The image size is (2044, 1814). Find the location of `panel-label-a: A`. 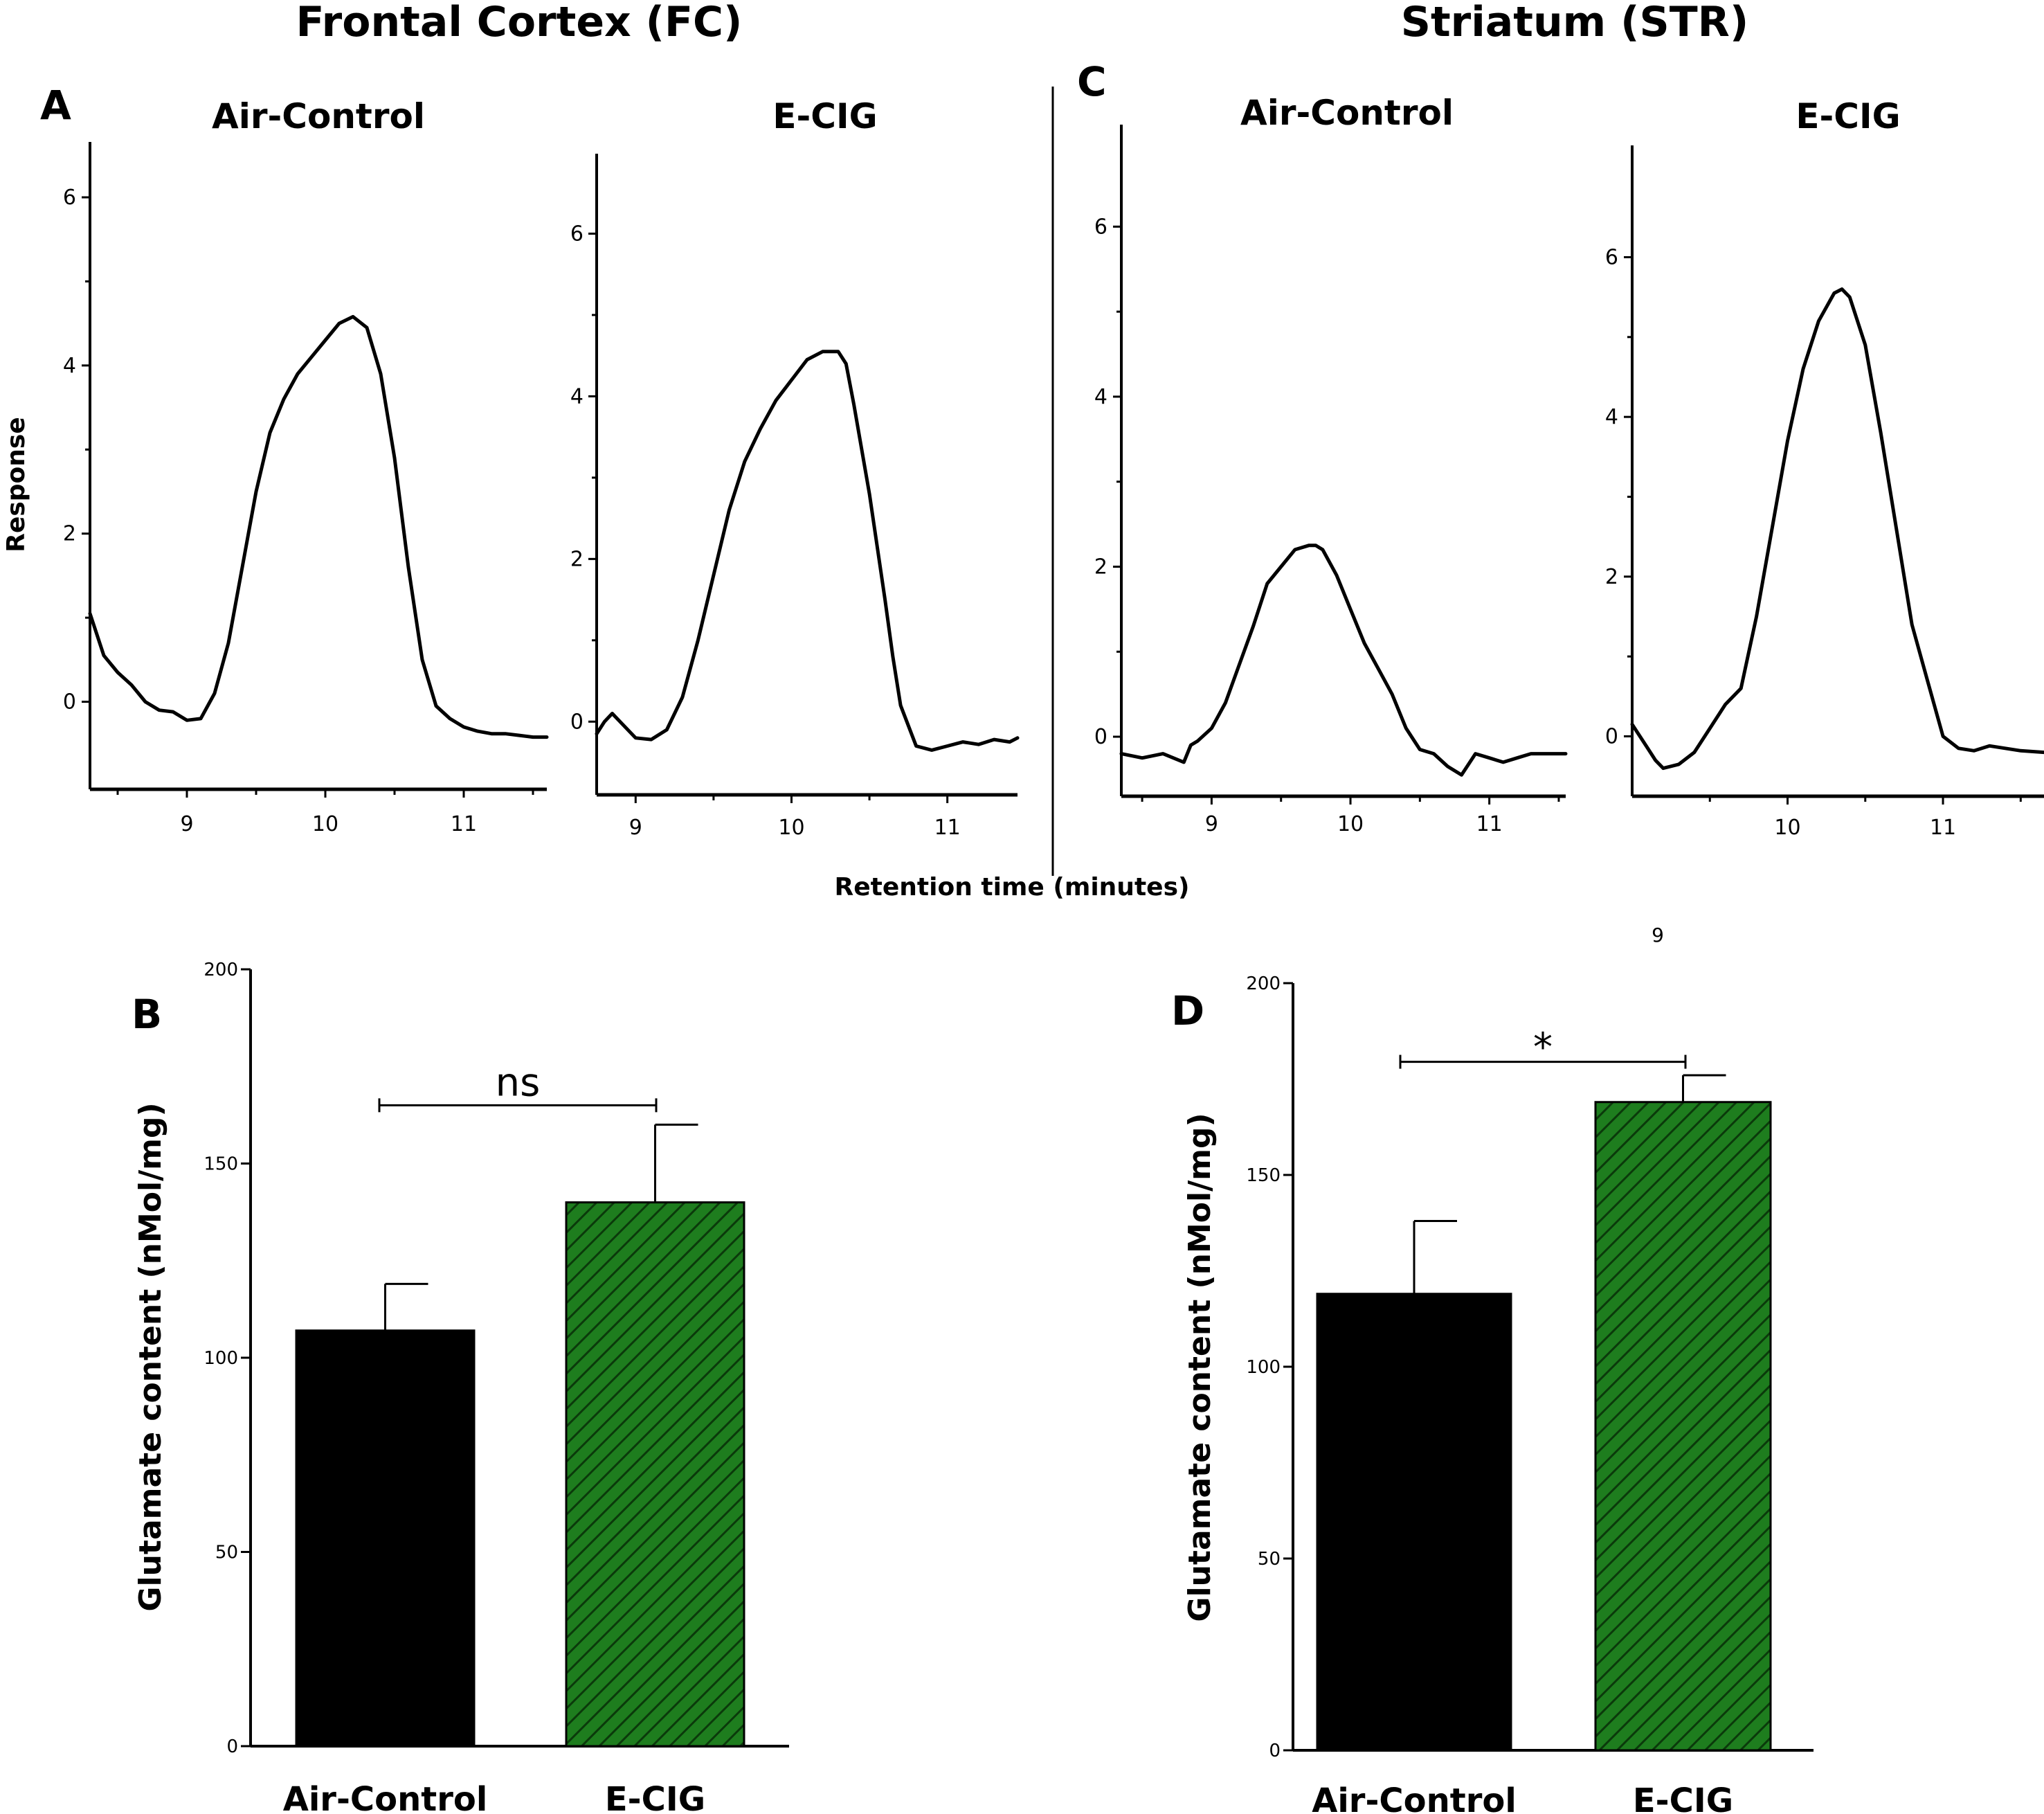

panel-label-a: A is located at coordinates (55, 105).